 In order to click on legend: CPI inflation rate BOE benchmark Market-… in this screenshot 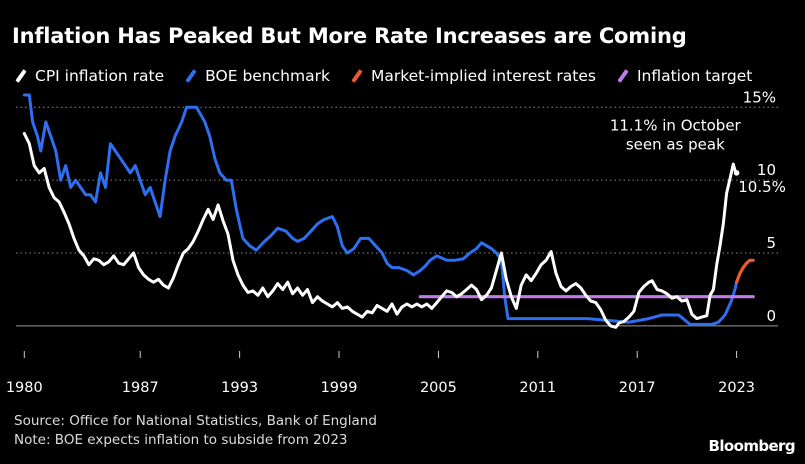, I will do `click(383, 76)`.